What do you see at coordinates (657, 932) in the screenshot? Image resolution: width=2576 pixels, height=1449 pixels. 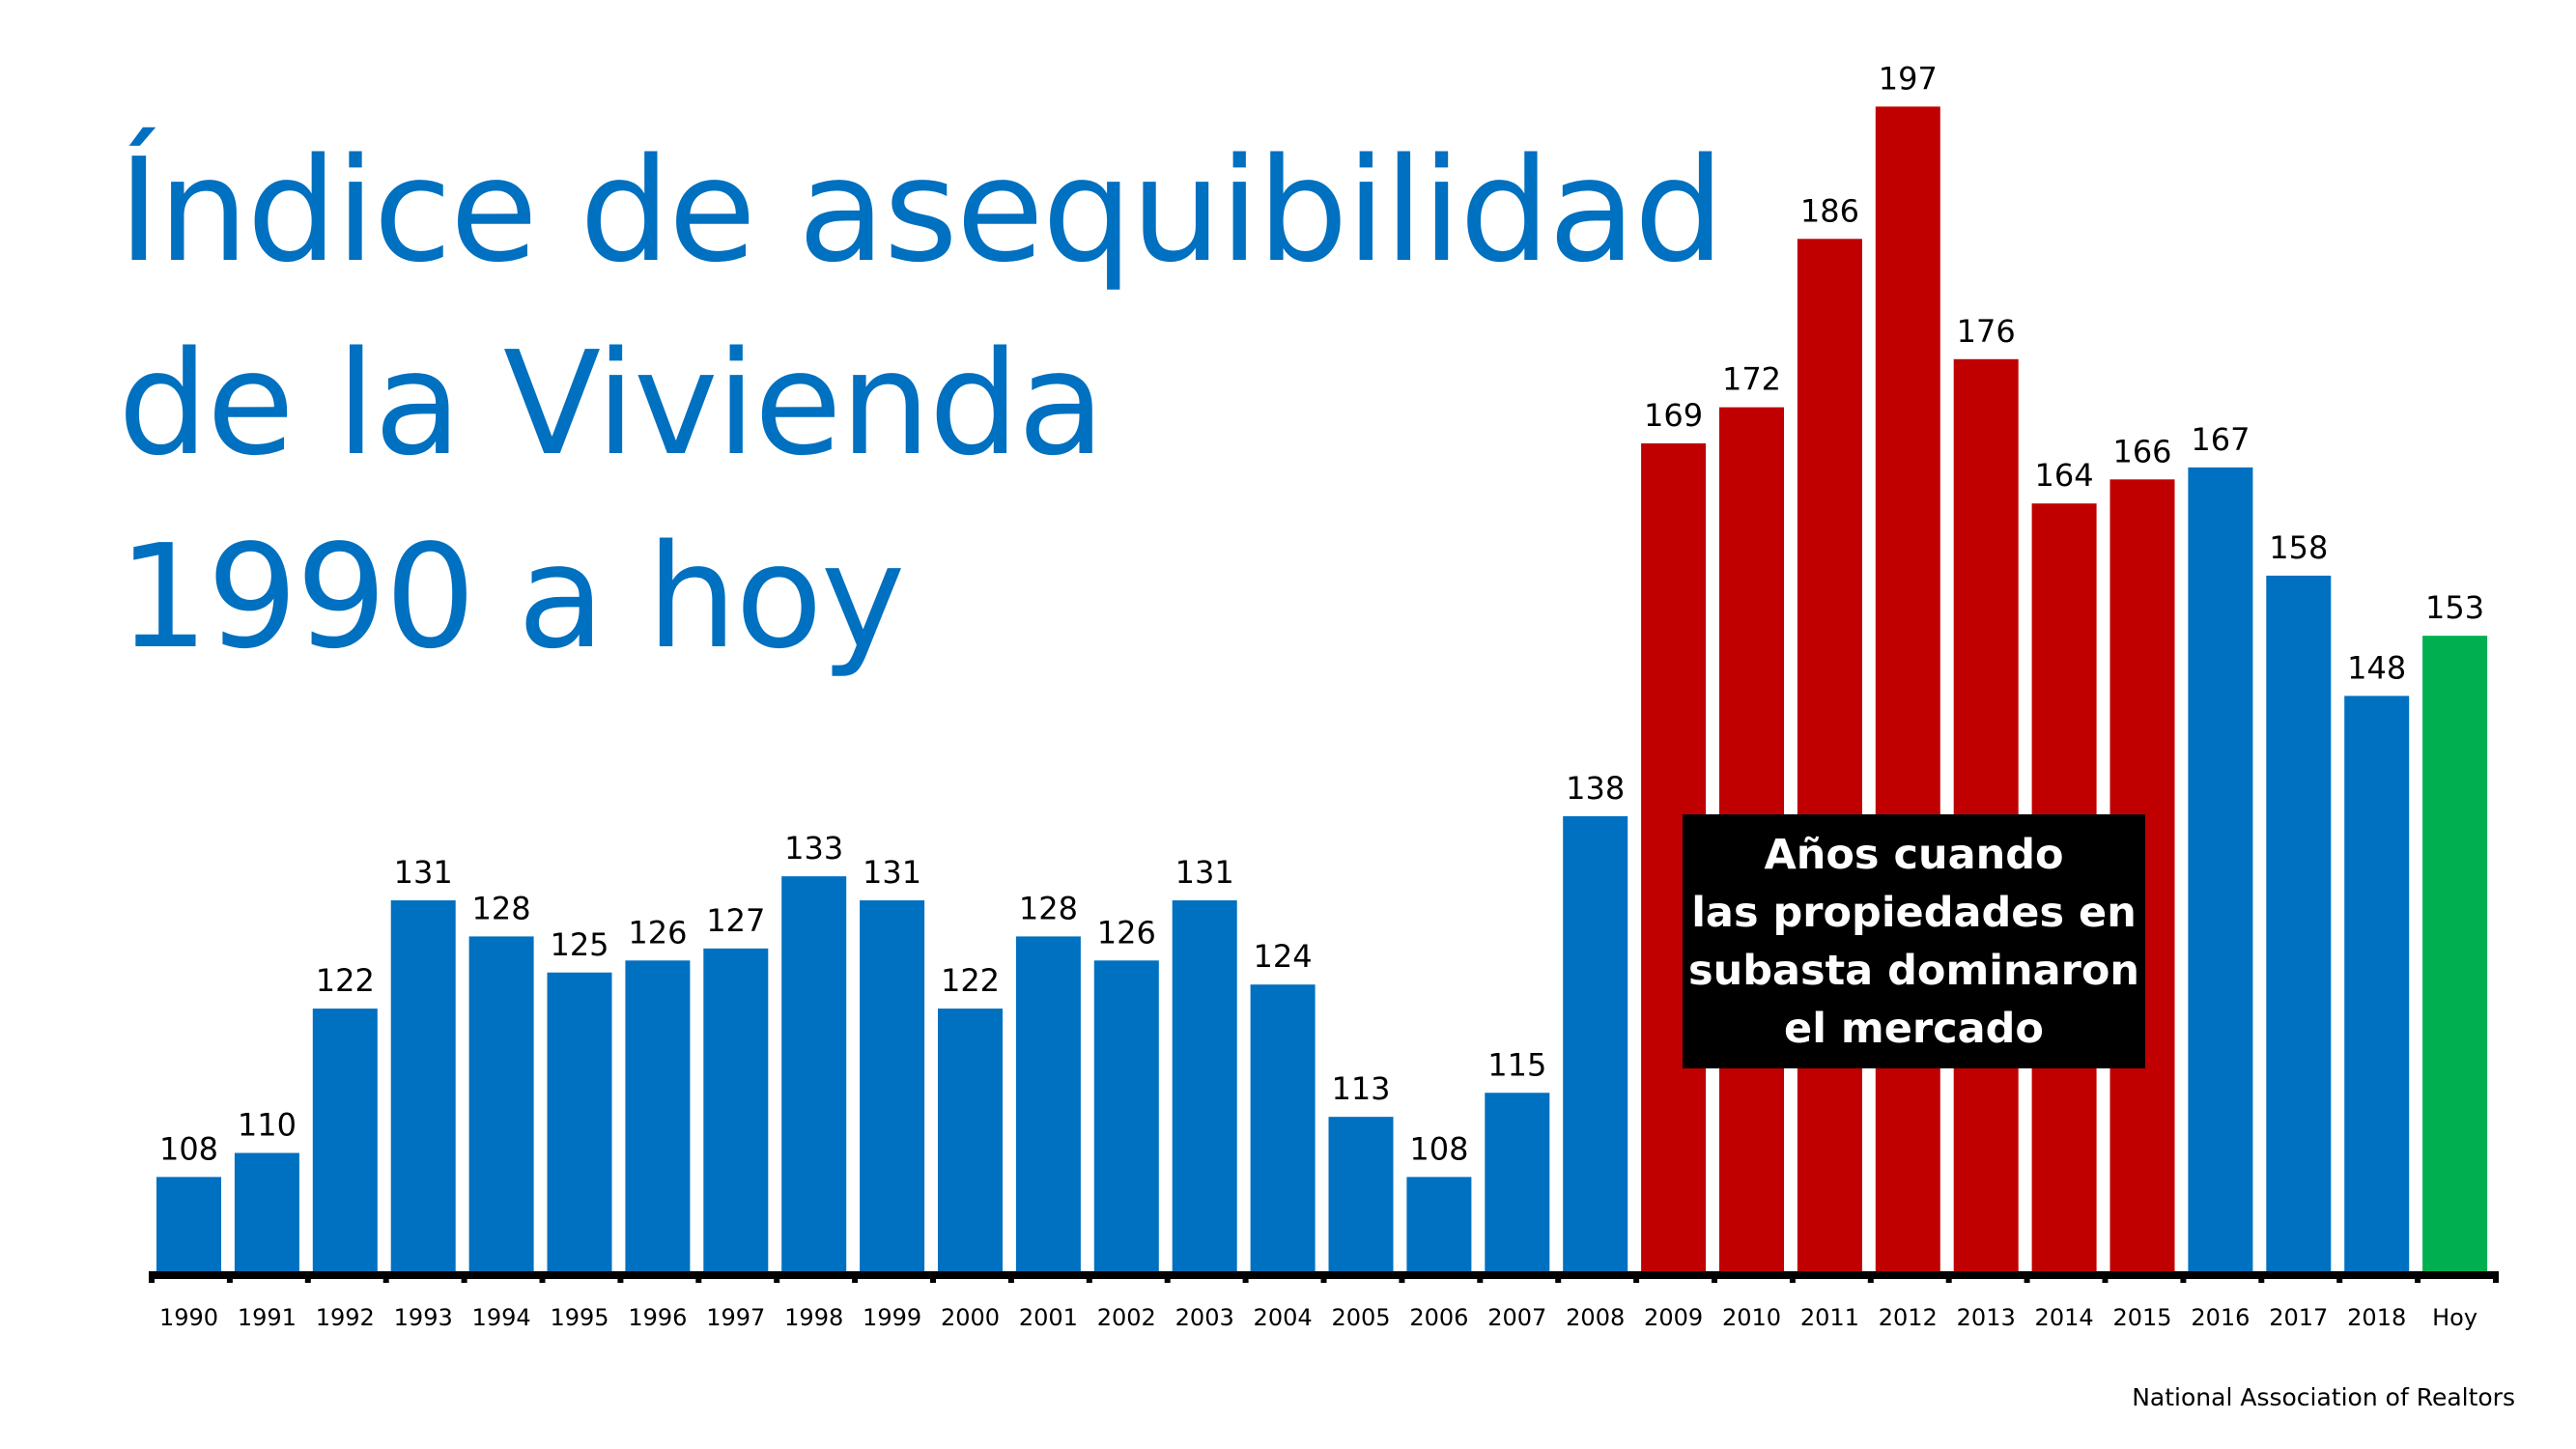 I see `data-label-1996: 126` at bounding box center [657, 932].